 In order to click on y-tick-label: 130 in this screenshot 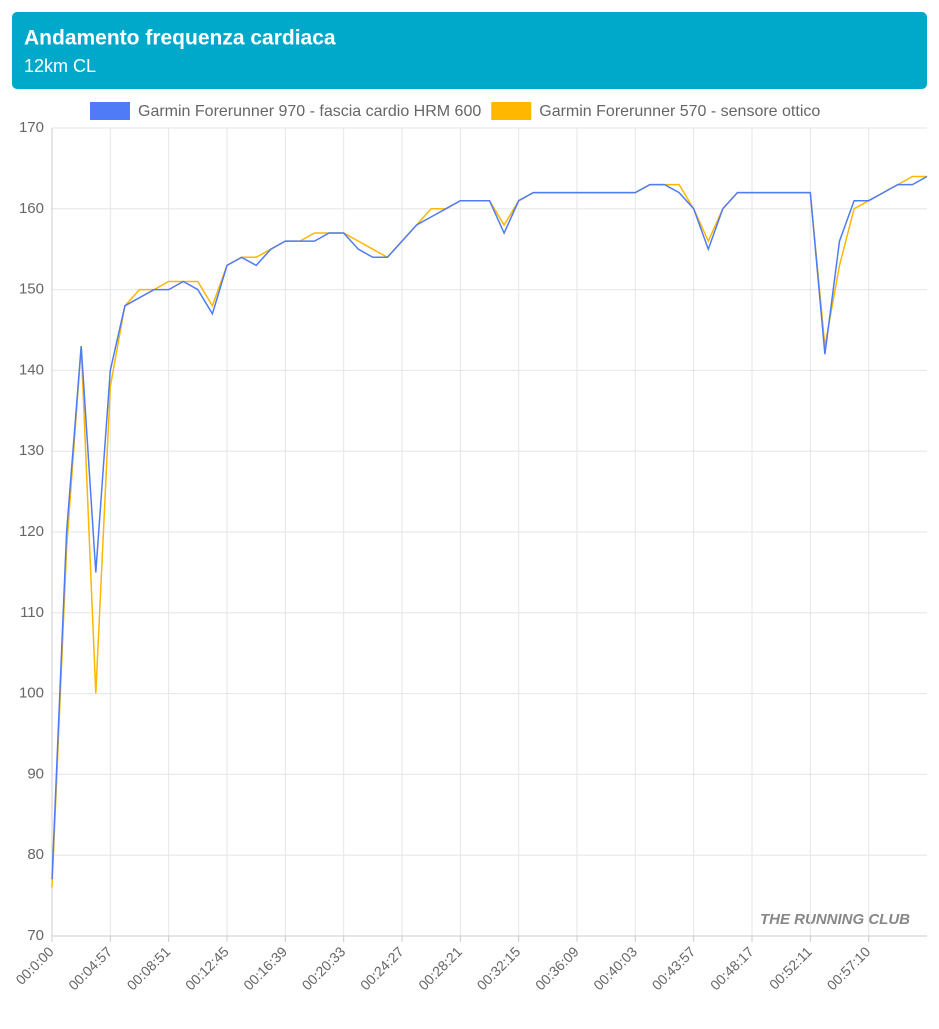, I will do `click(31, 450)`.